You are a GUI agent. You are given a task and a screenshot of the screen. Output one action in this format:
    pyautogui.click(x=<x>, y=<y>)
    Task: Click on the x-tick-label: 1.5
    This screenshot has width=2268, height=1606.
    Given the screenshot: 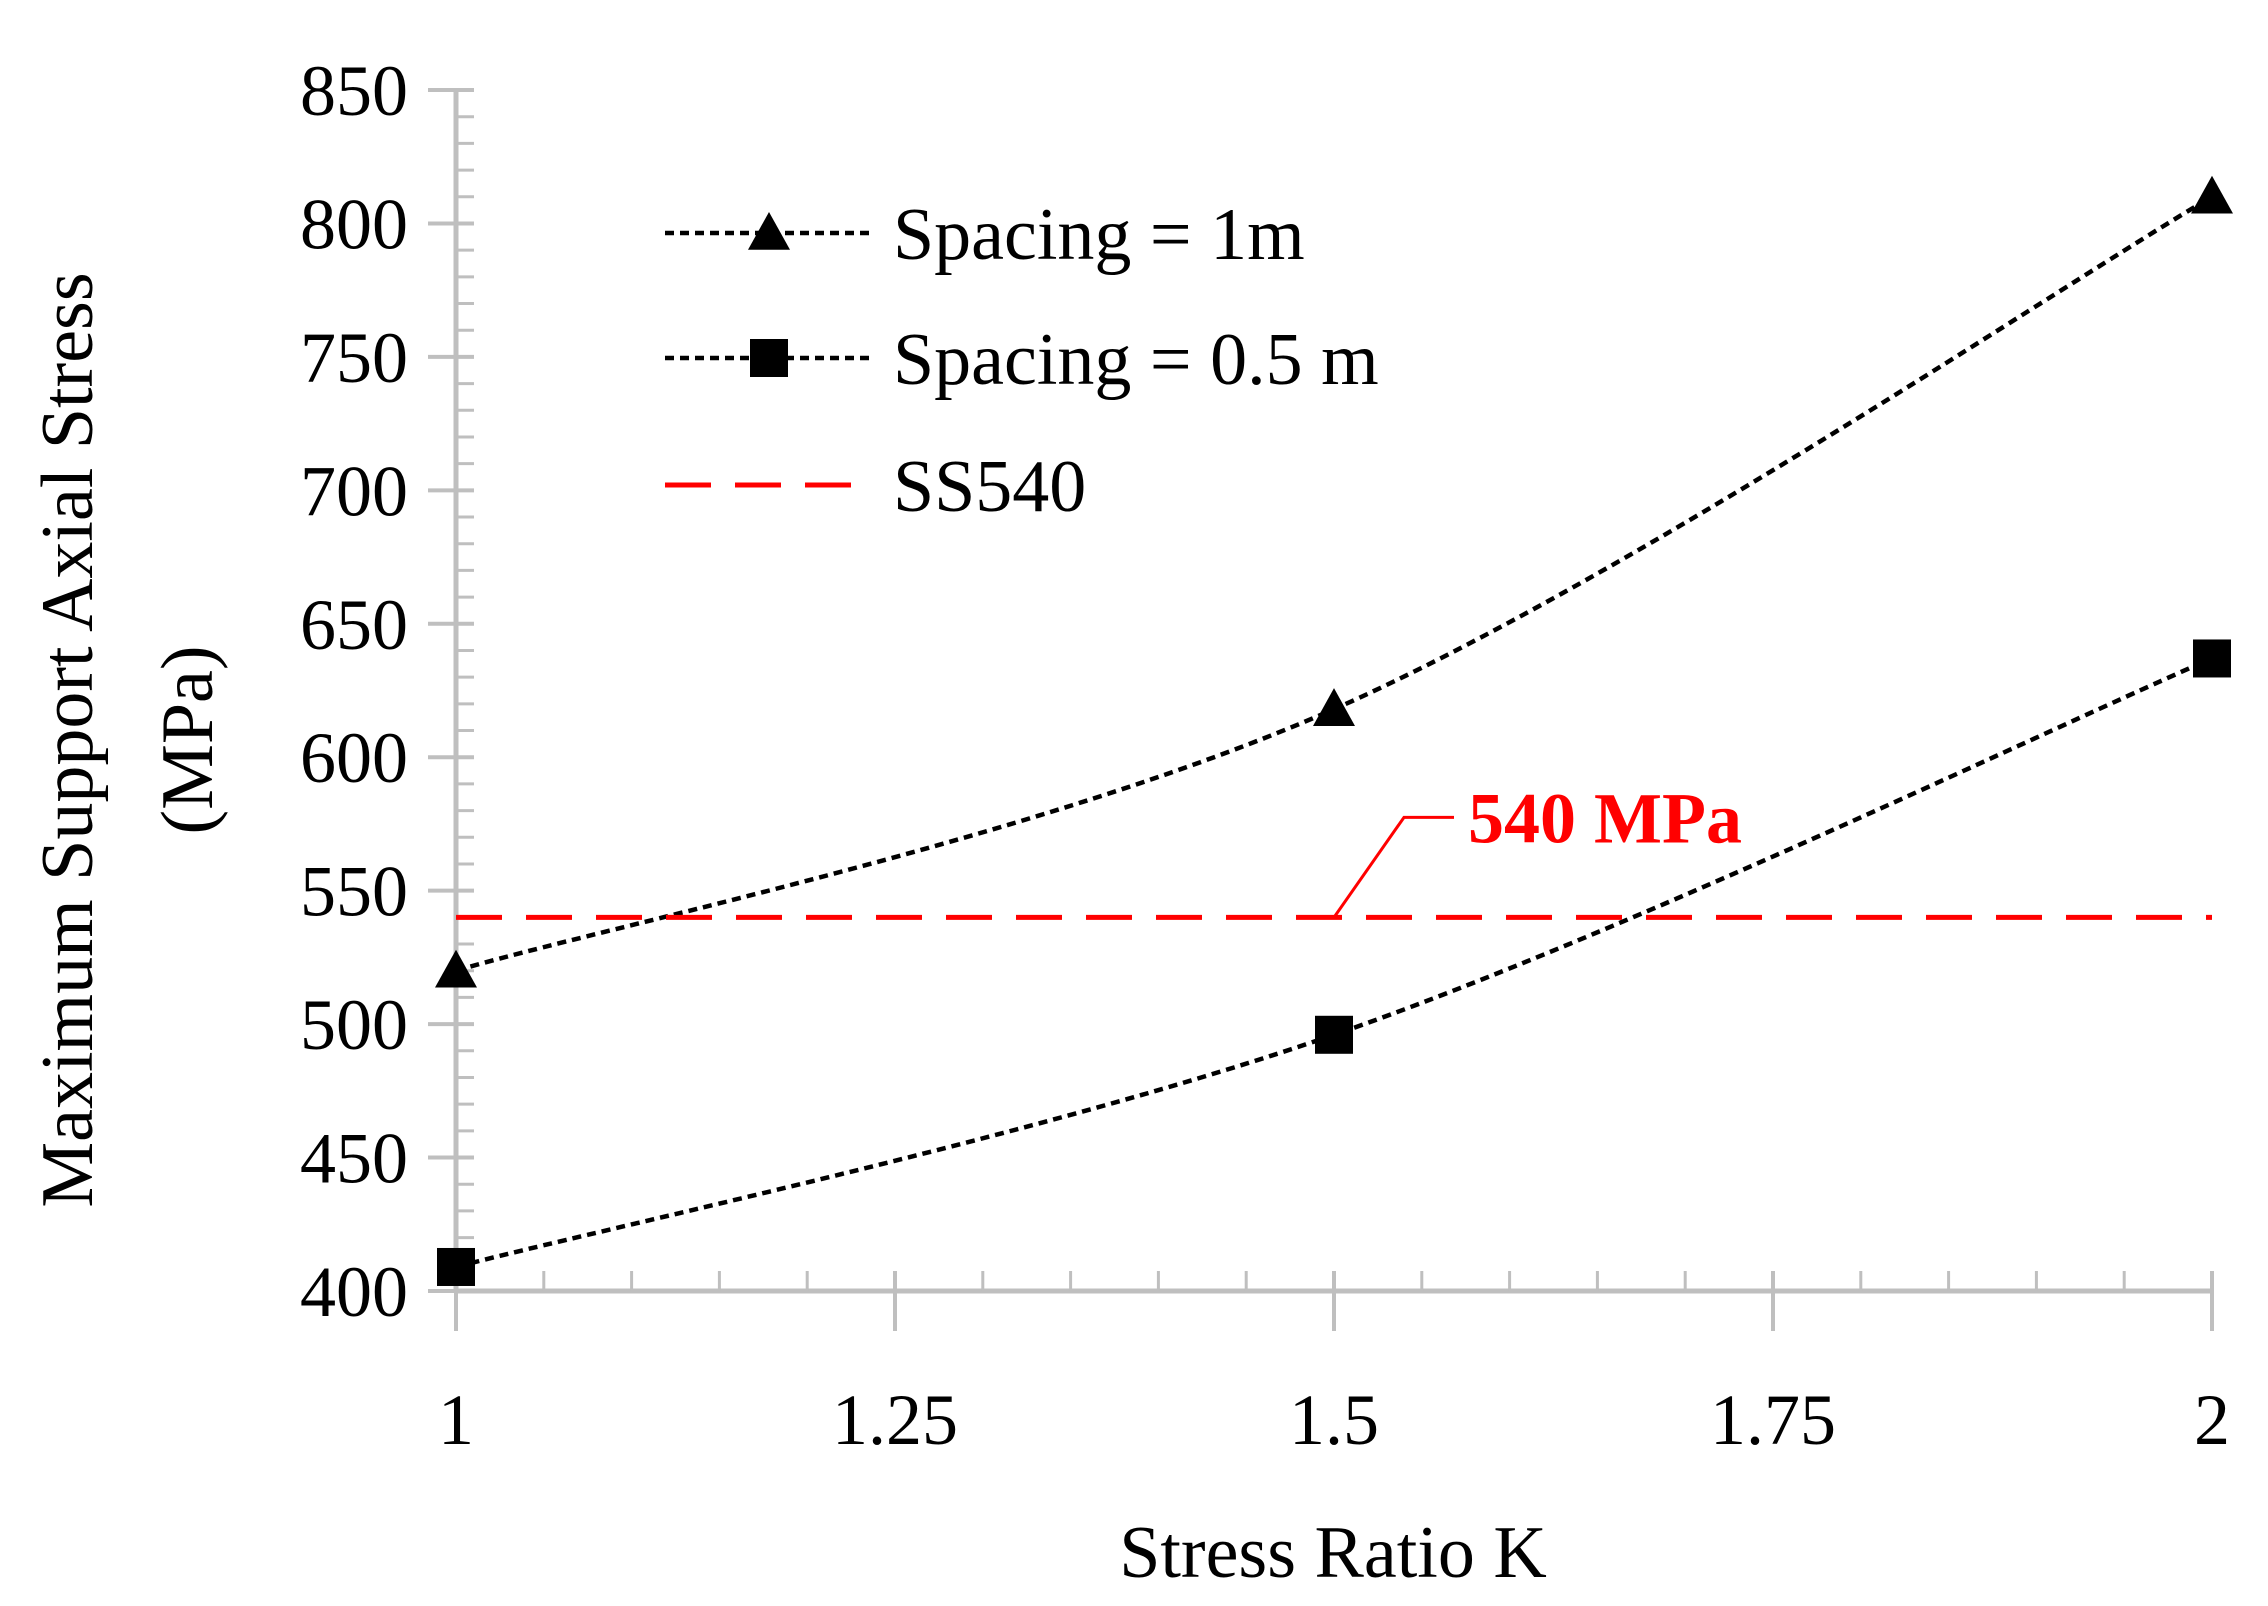 What is the action you would take?
    pyautogui.click(x=1334, y=1420)
    